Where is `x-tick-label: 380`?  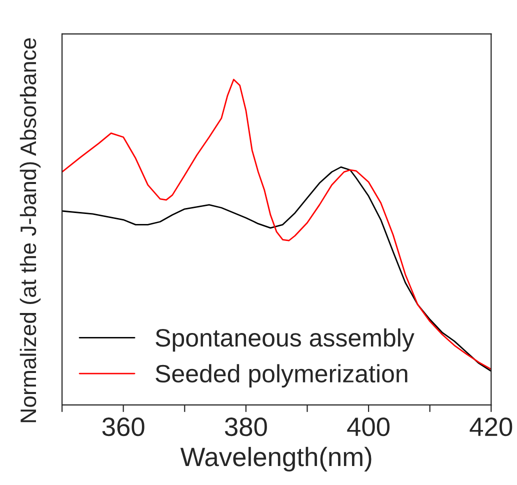
x-tick-label: 380 is located at coordinates (245, 426).